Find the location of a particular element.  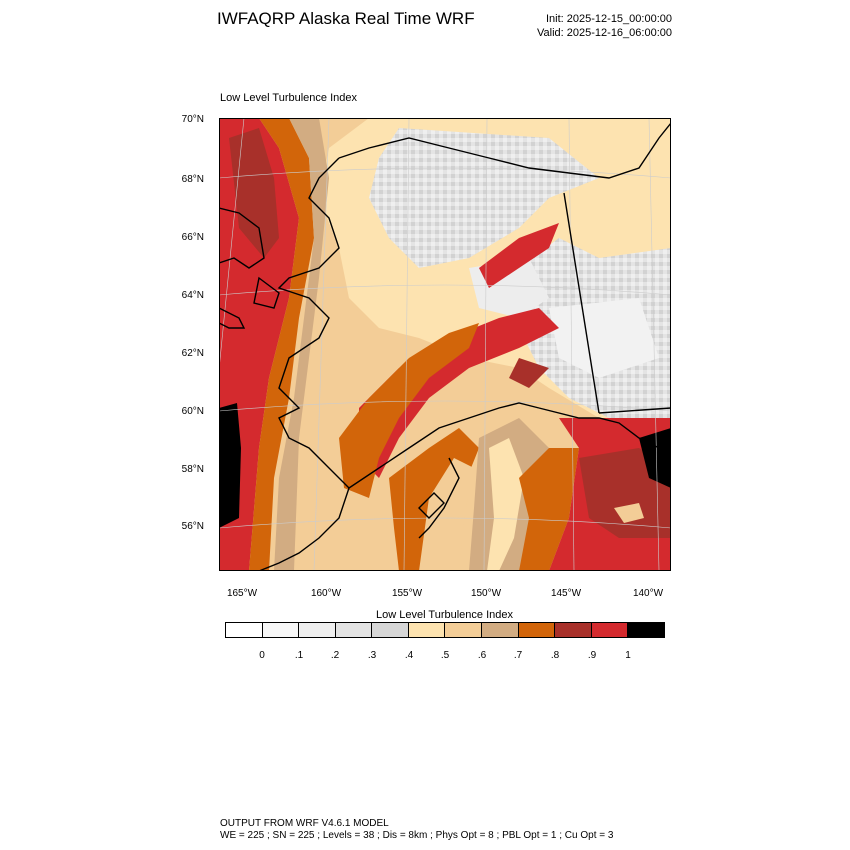

lat-label-56: 56°N is located at coordinates (192, 526).